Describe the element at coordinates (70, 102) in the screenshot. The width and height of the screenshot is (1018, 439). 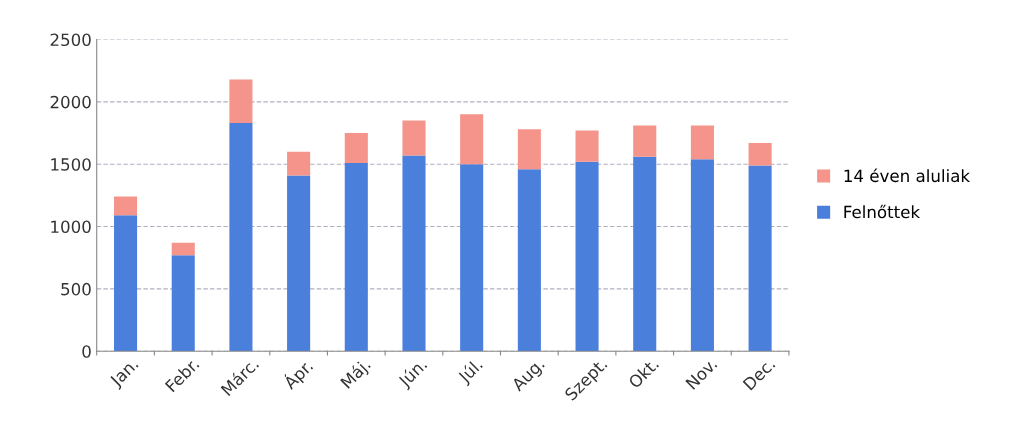
I see `y-tick-label: 2000` at that location.